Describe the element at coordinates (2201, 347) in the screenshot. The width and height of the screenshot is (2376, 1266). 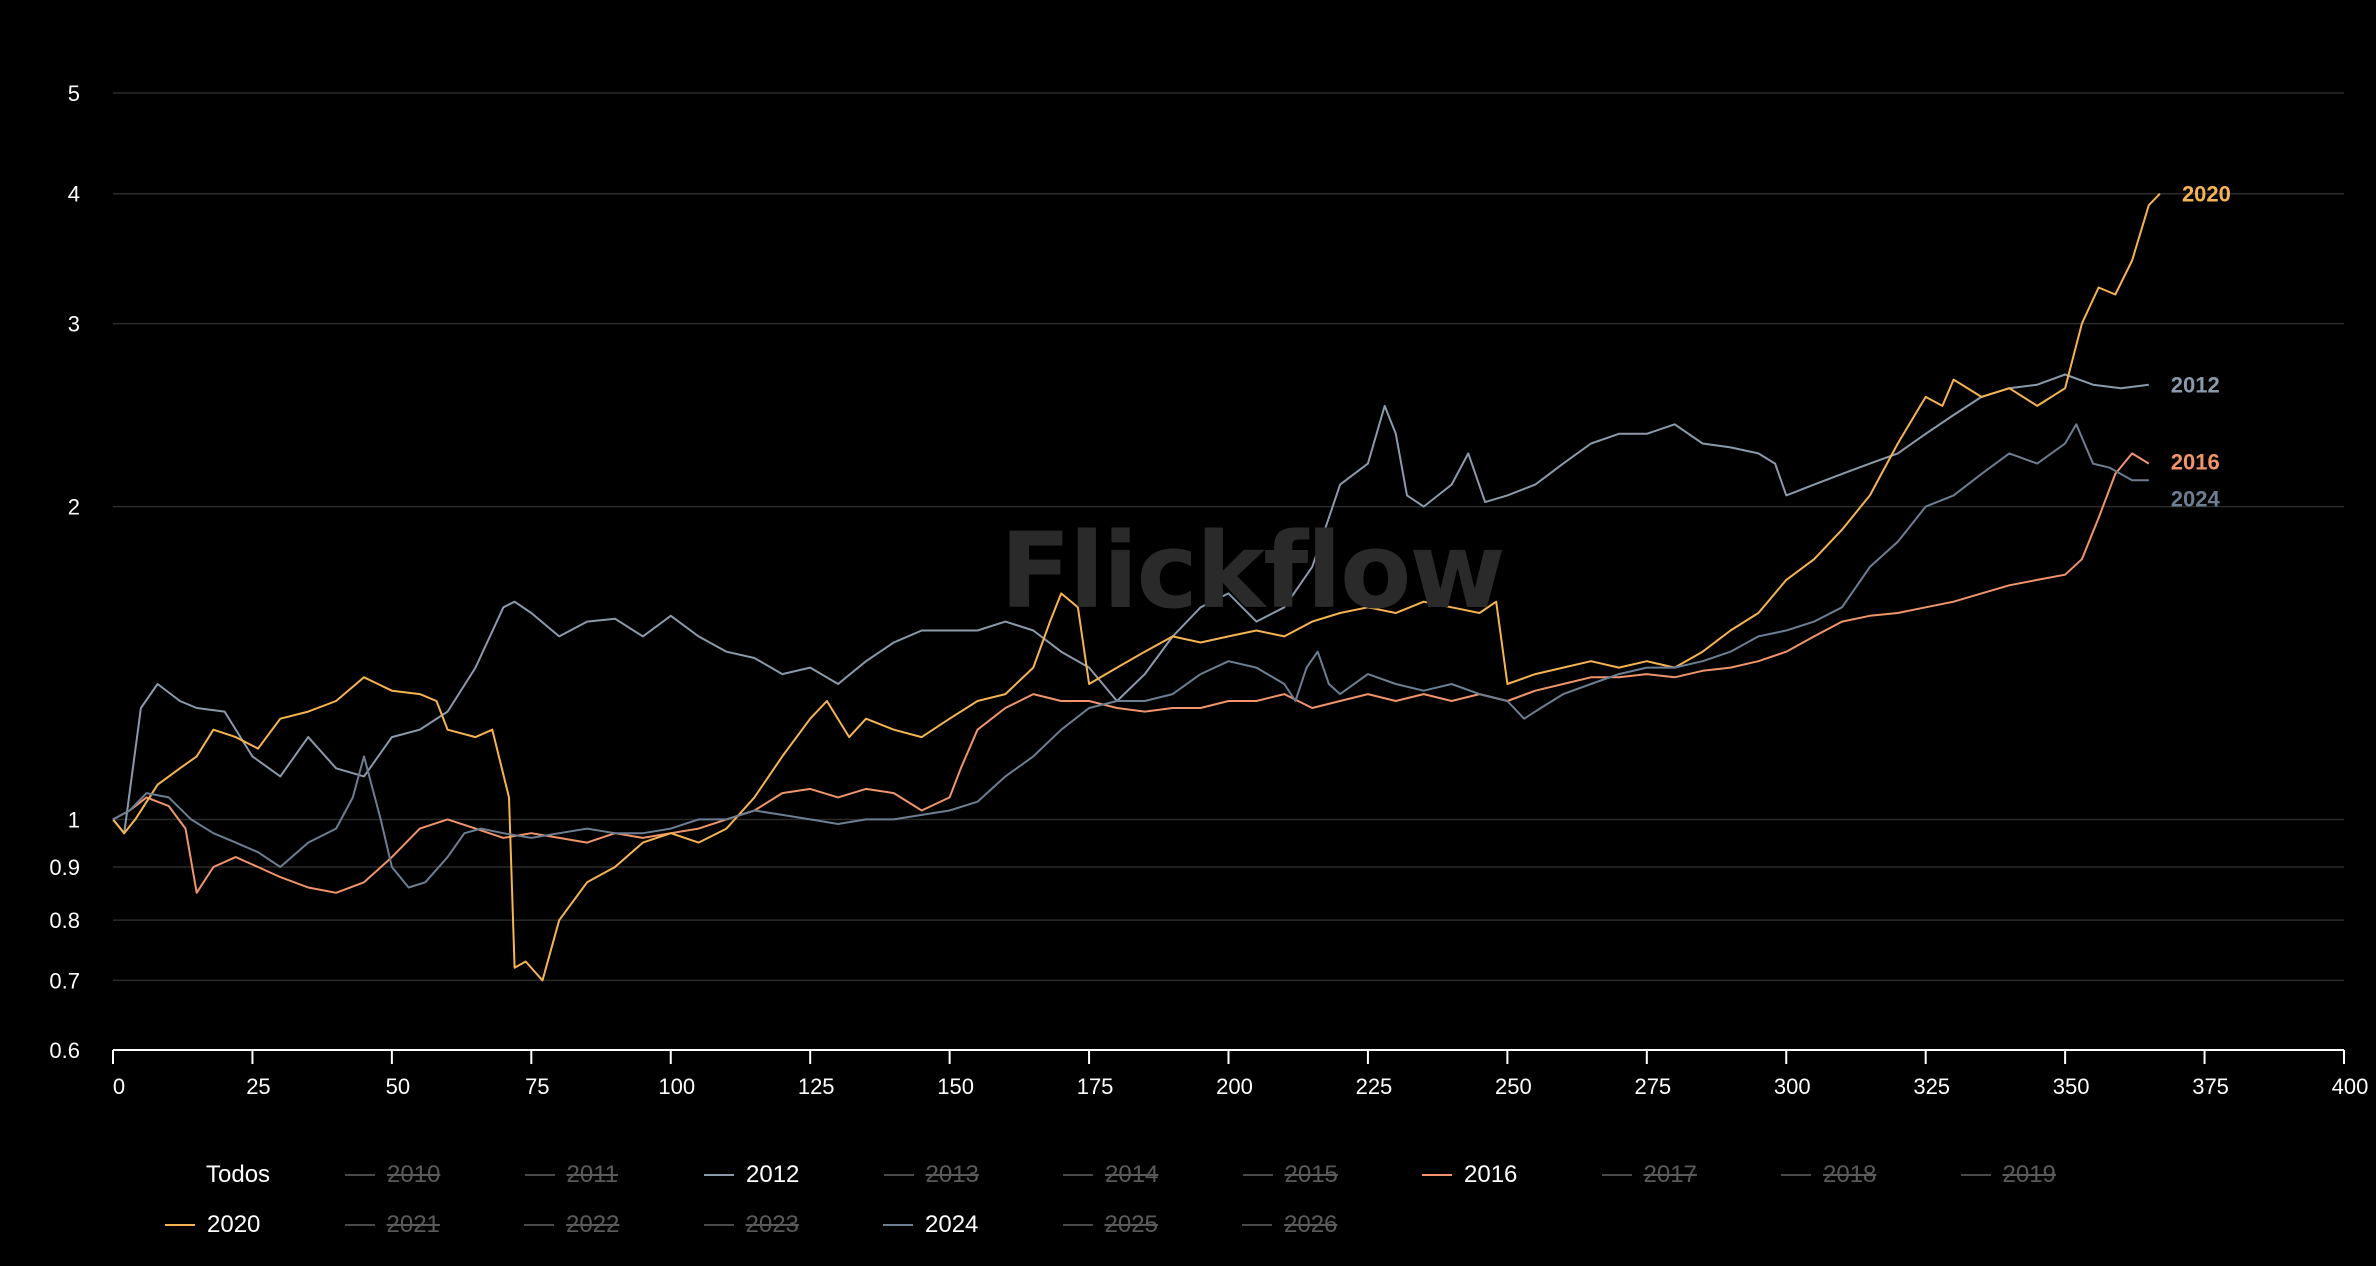
I see `series-end-labels: 2012 2016 2020 2024` at that location.